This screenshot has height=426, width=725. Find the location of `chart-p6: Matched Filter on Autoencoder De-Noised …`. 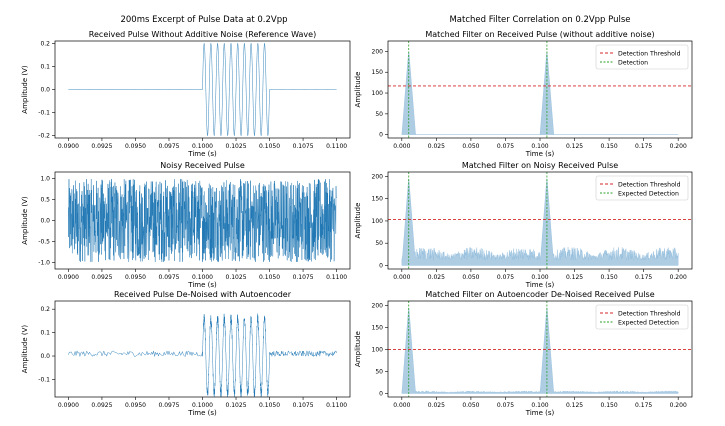

chart-p6: Matched Filter on Autoencoder De-Noised … is located at coordinates (523, 353).